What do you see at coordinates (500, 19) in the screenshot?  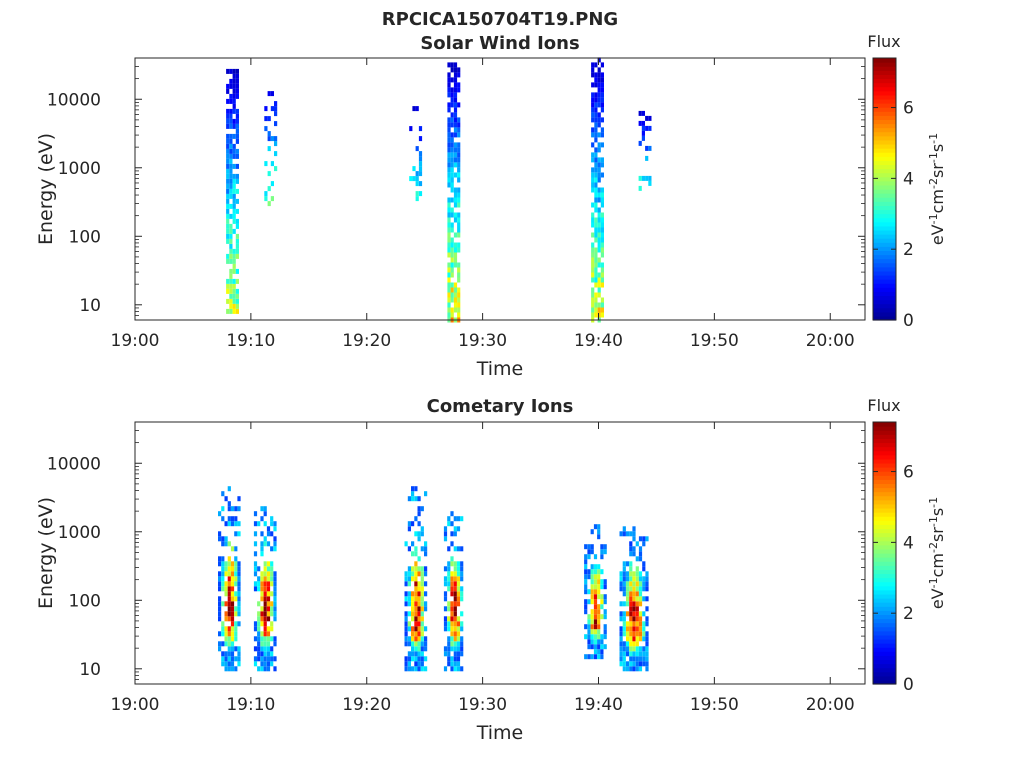 I see `figure-title: RPCICA150704T19.PNG` at bounding box center [500, 19].